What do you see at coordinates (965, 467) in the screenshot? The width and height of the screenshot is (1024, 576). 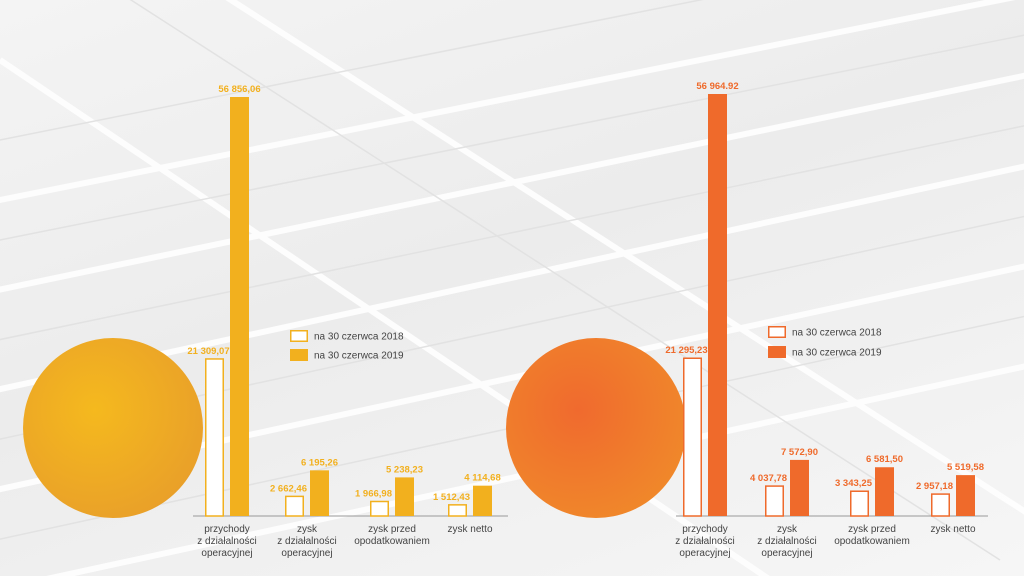 I see `data-label-2019: 5 519,58` at bounding box center [965, 467].